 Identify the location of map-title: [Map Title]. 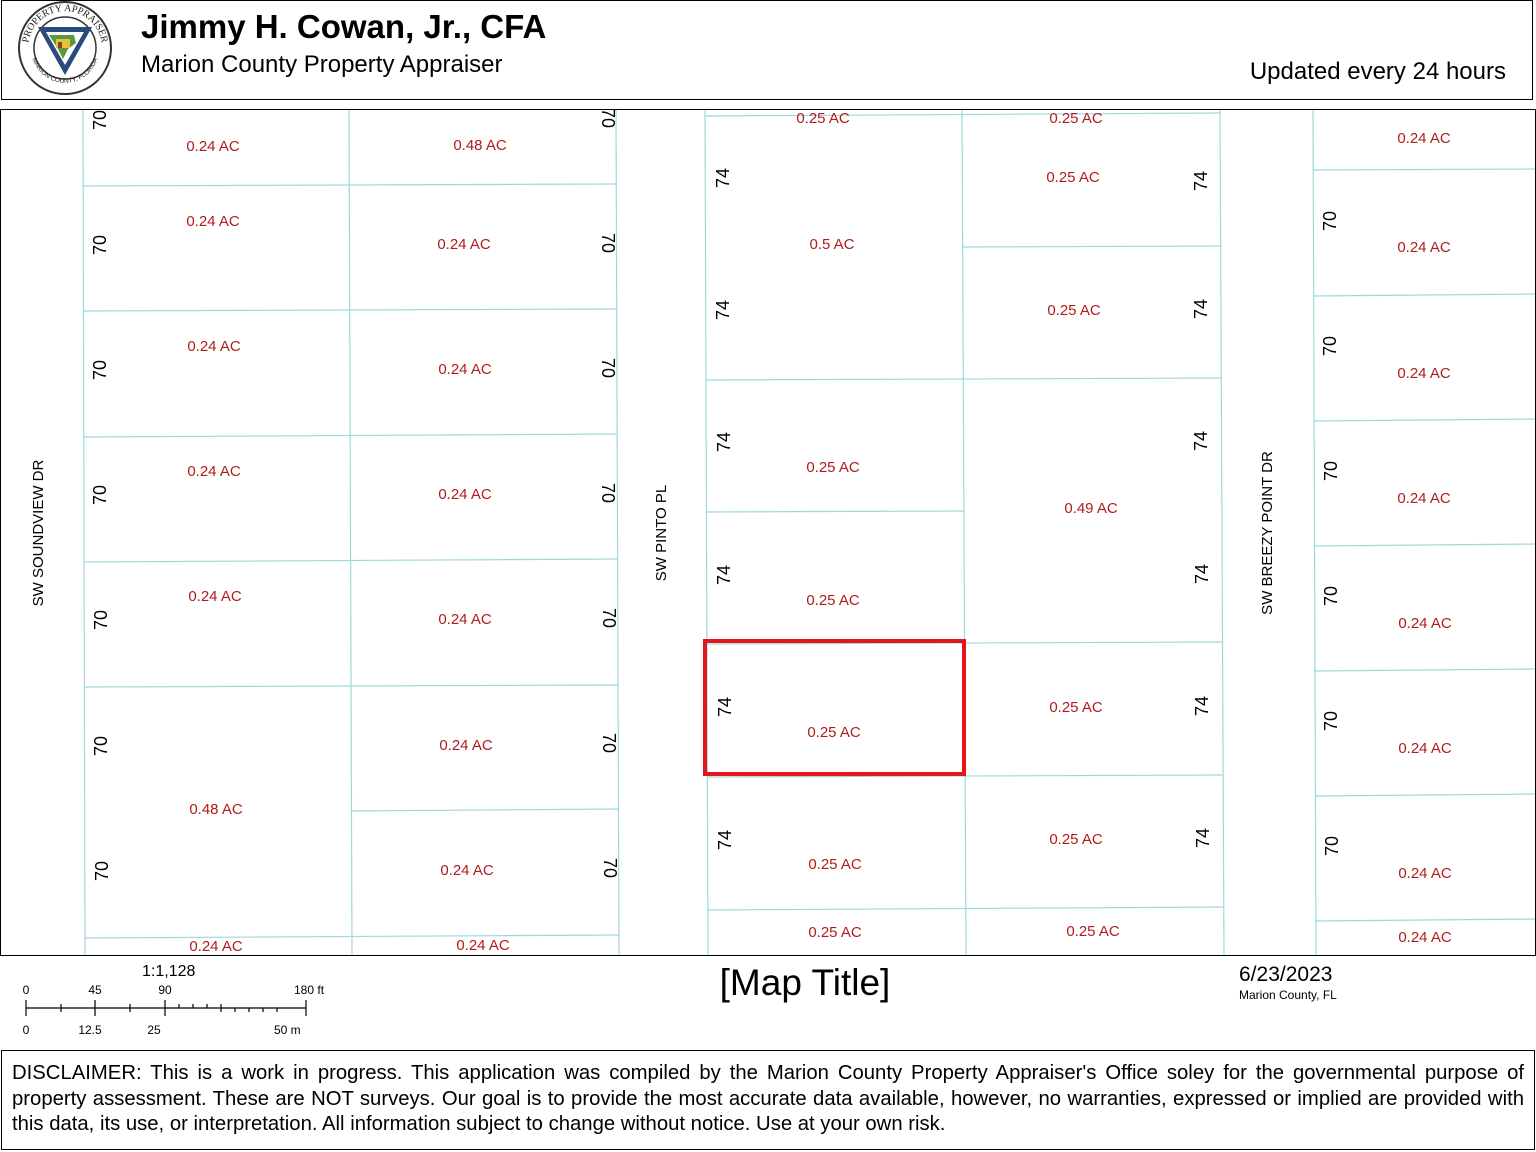
(805, 982).